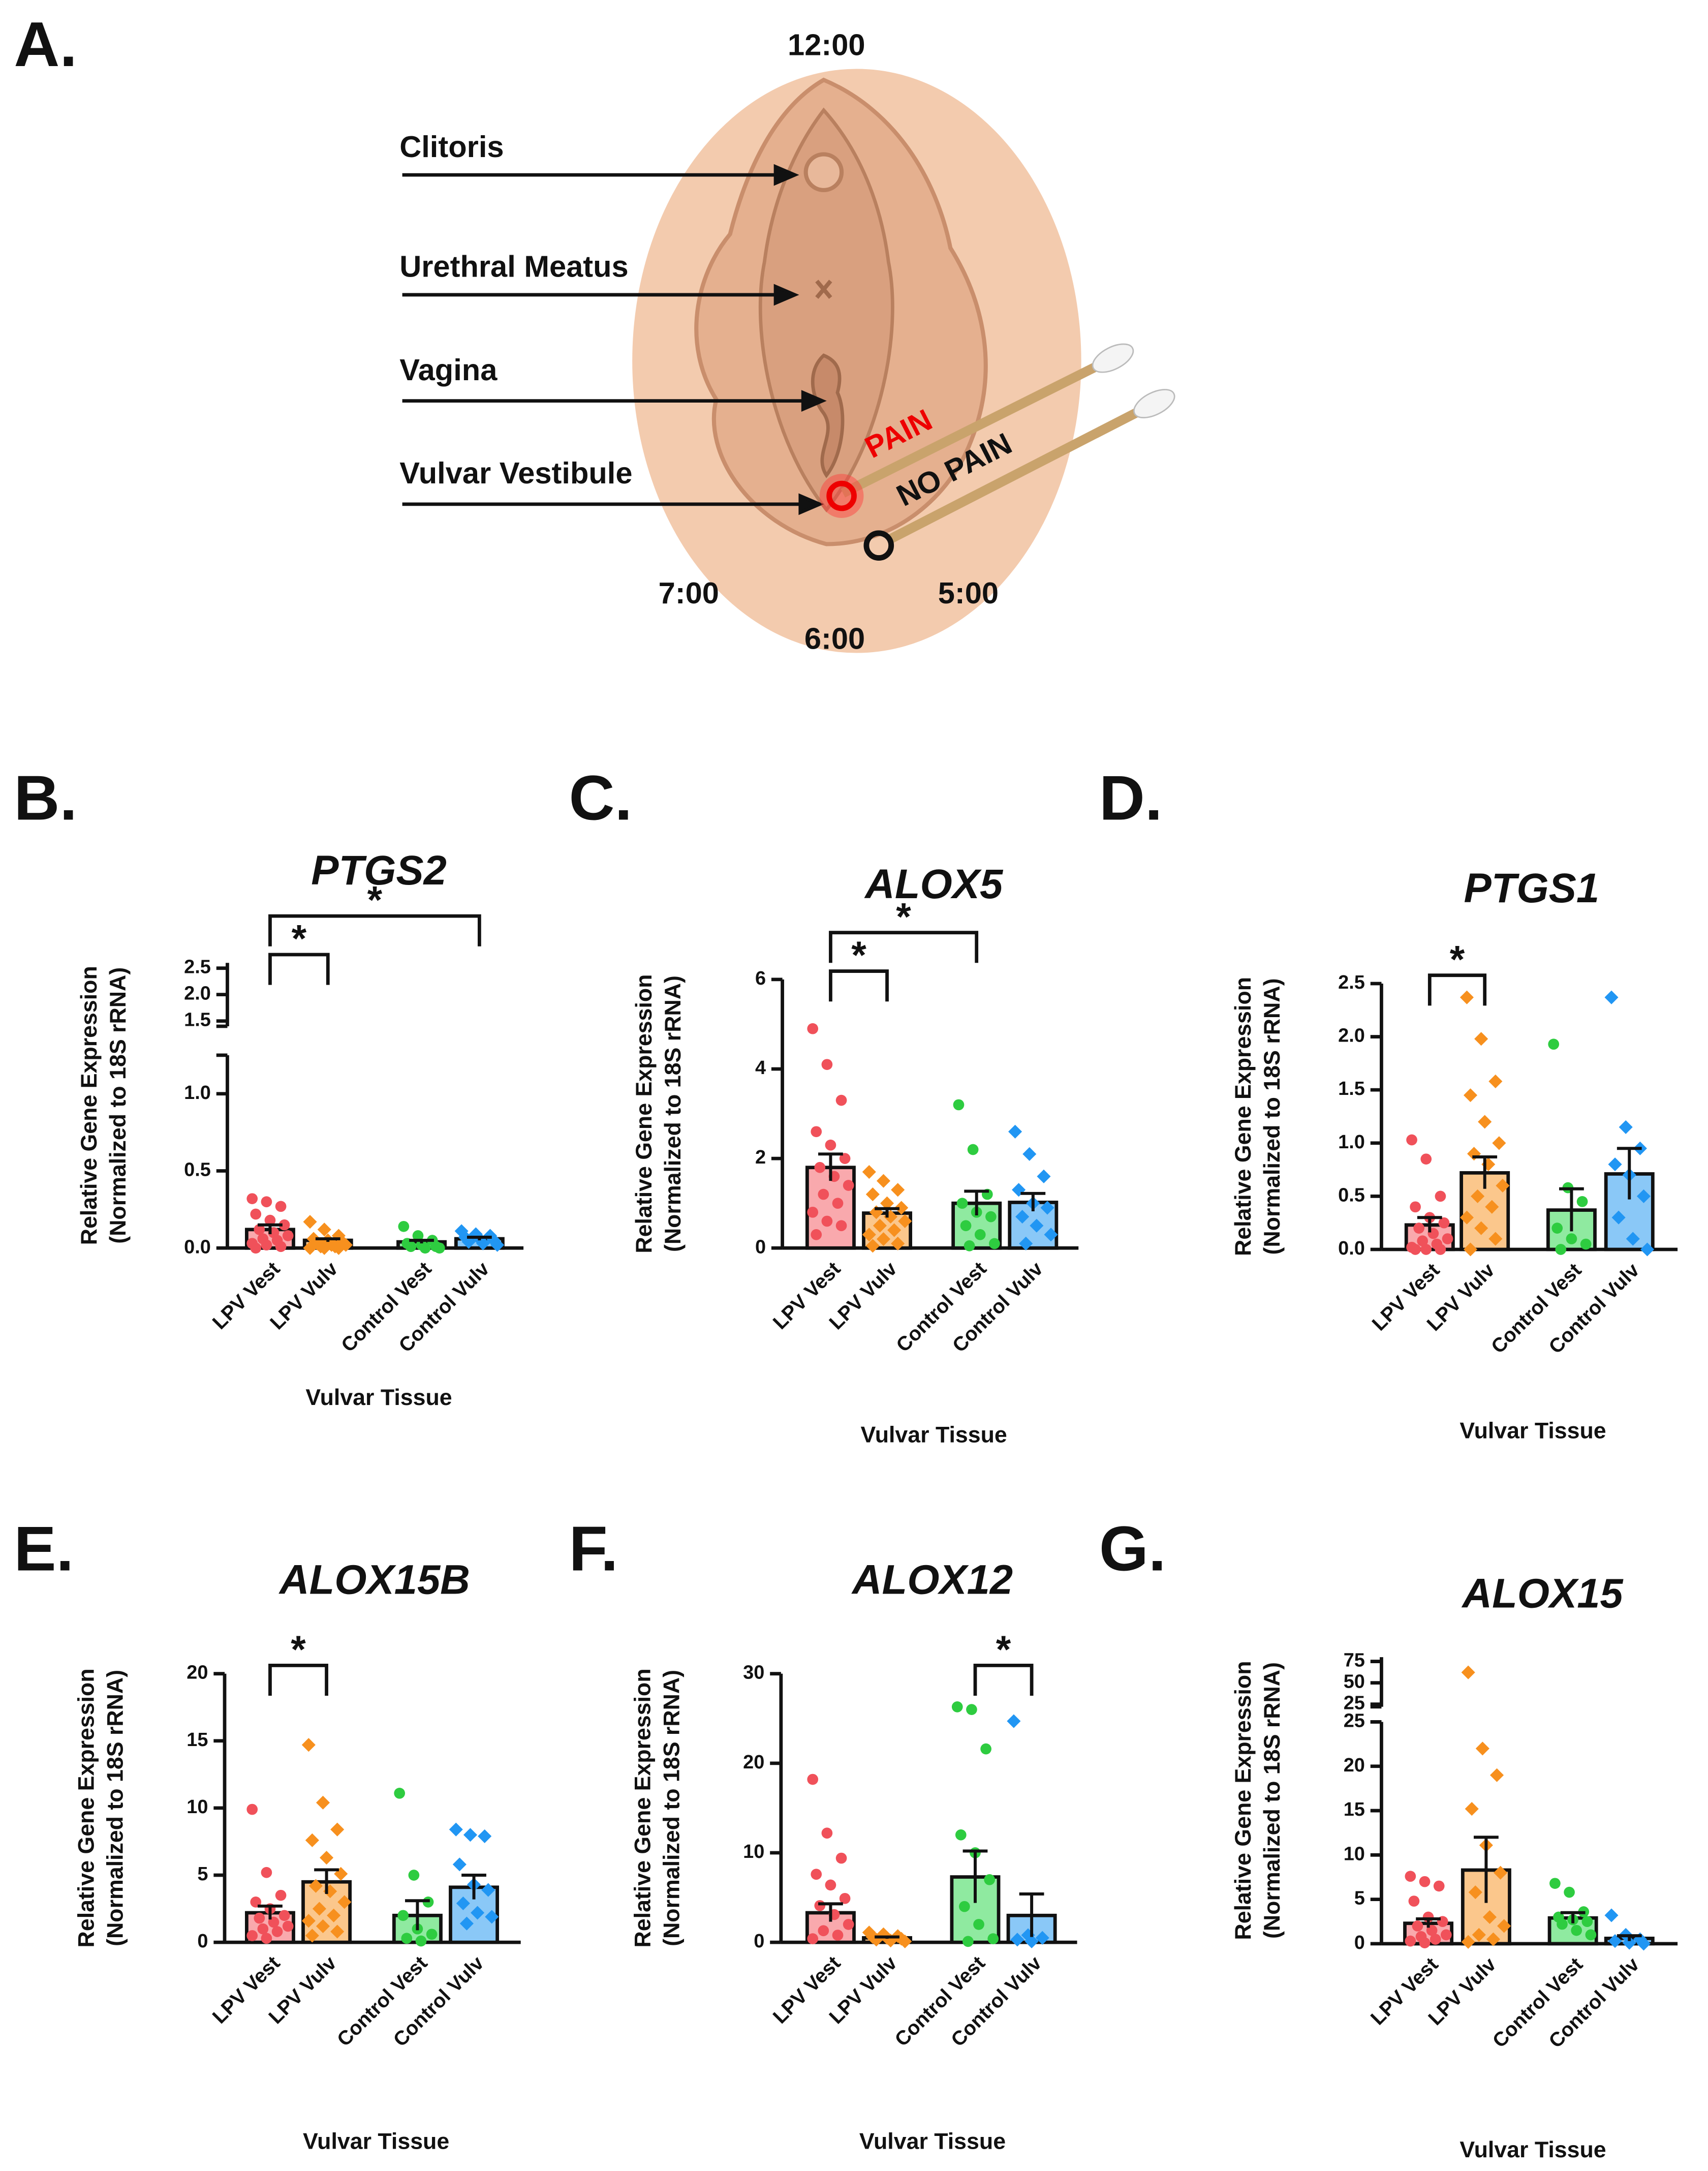 The image size is (1708, 2171). Describe the element at coordinates (842, 495) in the screenshot. I see `pain-site` at that location.